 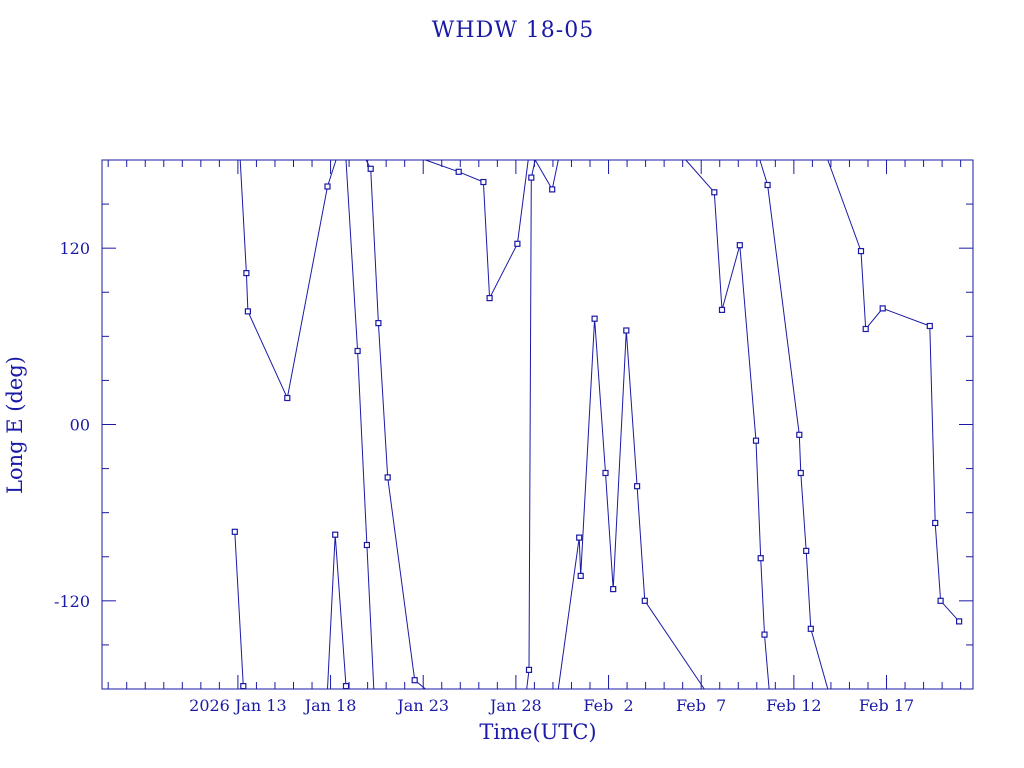 What do you see at coordinates (74, 248) in the screenshot?
I see `y-tick-label: 120` at bounding box center [74, 248].